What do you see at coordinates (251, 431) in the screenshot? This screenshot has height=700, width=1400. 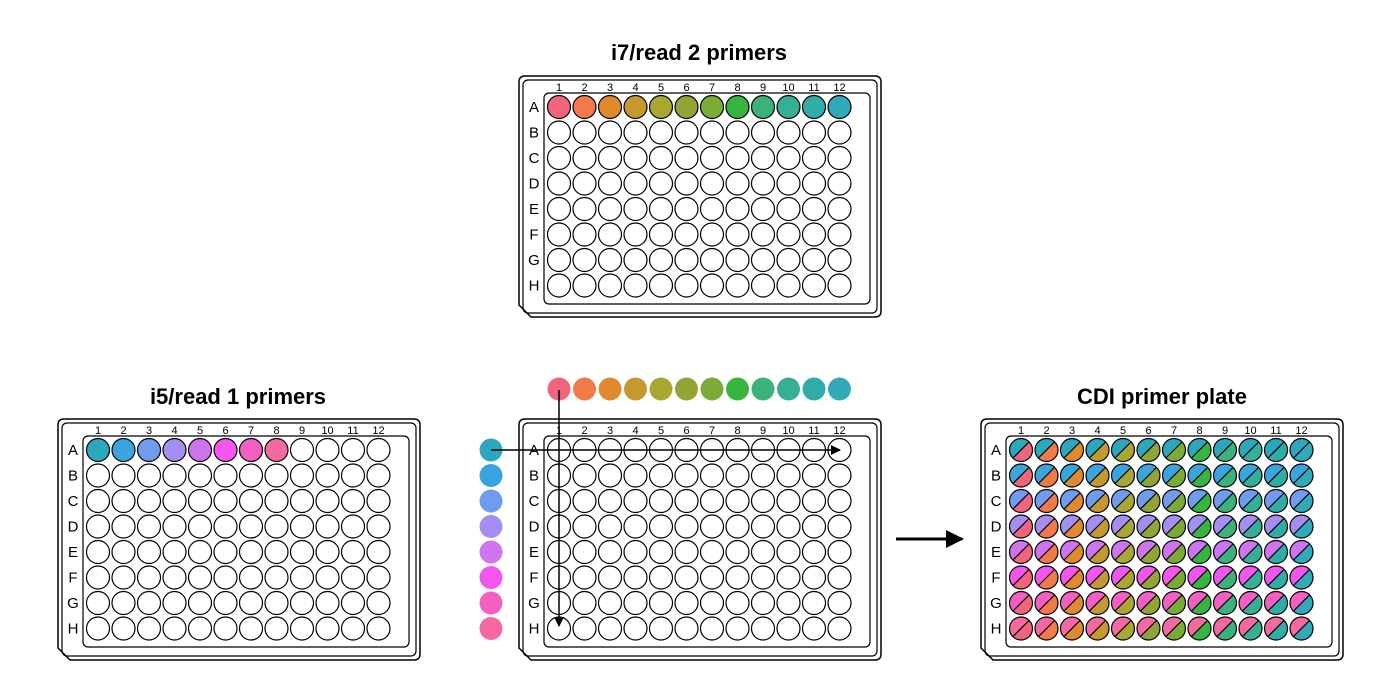 I see `i5-column-label: 7` at bounding box center [251, 431].